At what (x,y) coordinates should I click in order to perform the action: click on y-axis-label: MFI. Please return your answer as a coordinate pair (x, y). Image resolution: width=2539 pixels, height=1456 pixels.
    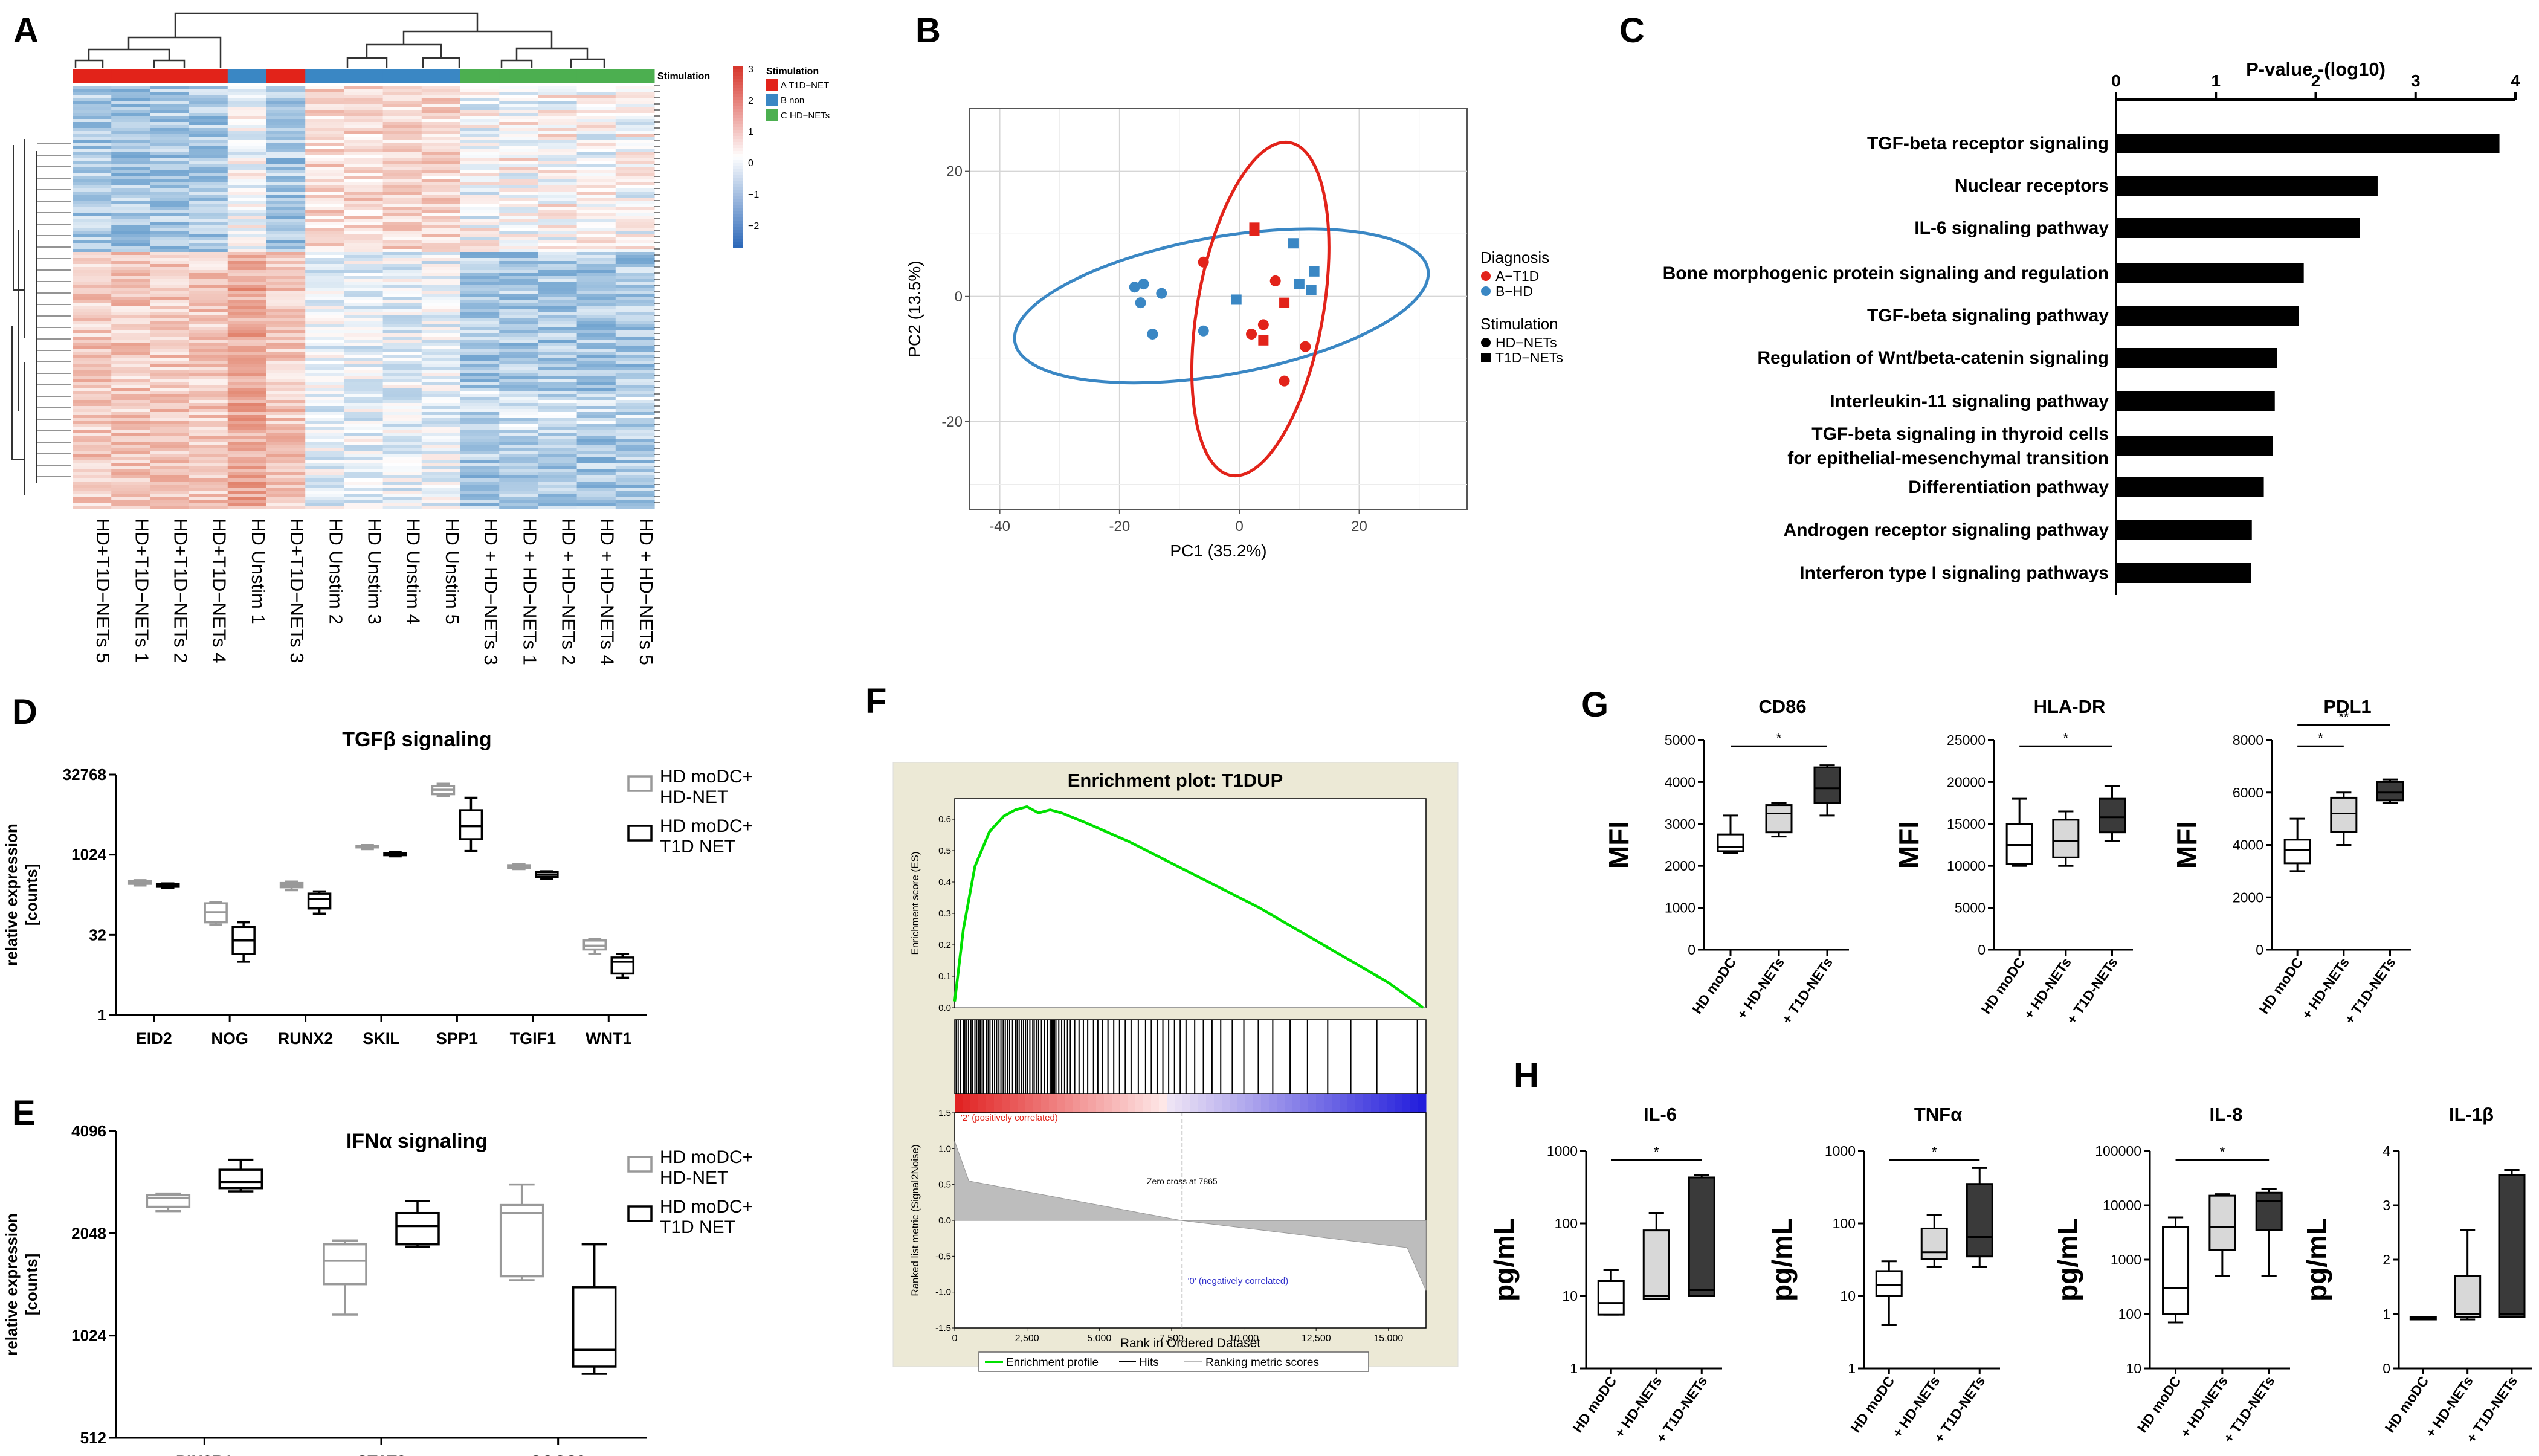
    Looking at the image, I should click on (2186, 845).